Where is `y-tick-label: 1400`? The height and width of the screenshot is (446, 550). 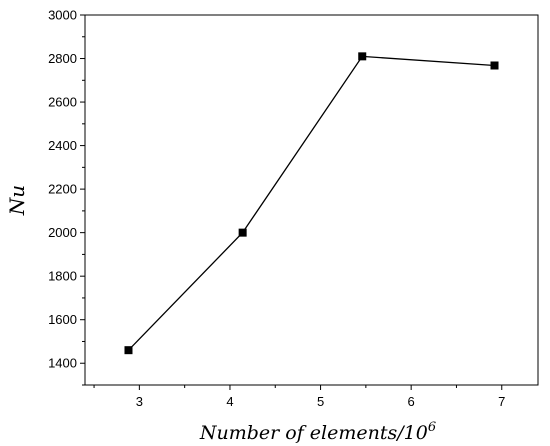
y-tick-label: 1400 is located at coordinates (62, 363).